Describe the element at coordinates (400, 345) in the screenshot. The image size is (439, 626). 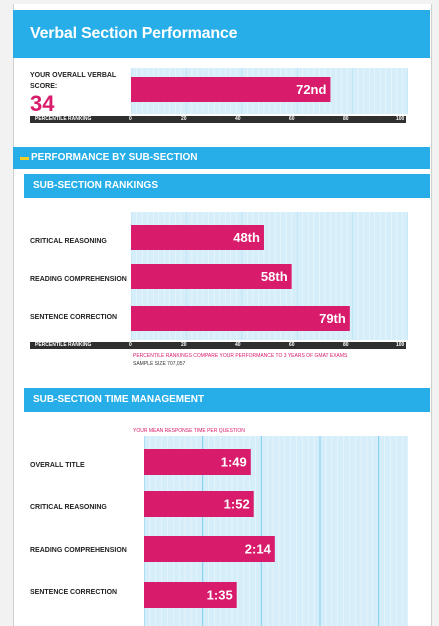
I see `rankings-tick-100: 100` at that location.